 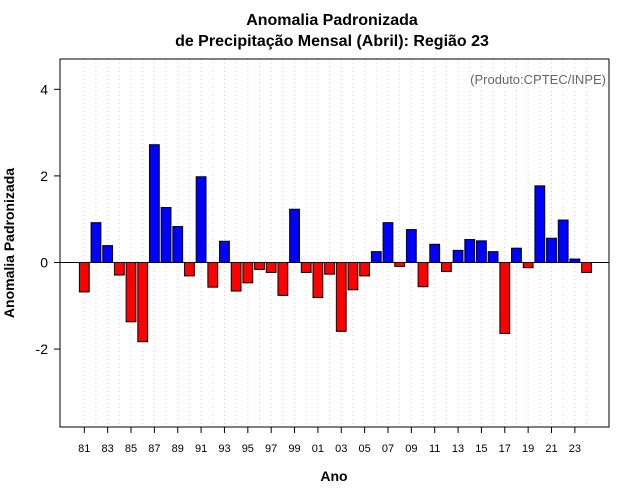 I want to click on x-tick-label: 85, so click(x=131, y=449).